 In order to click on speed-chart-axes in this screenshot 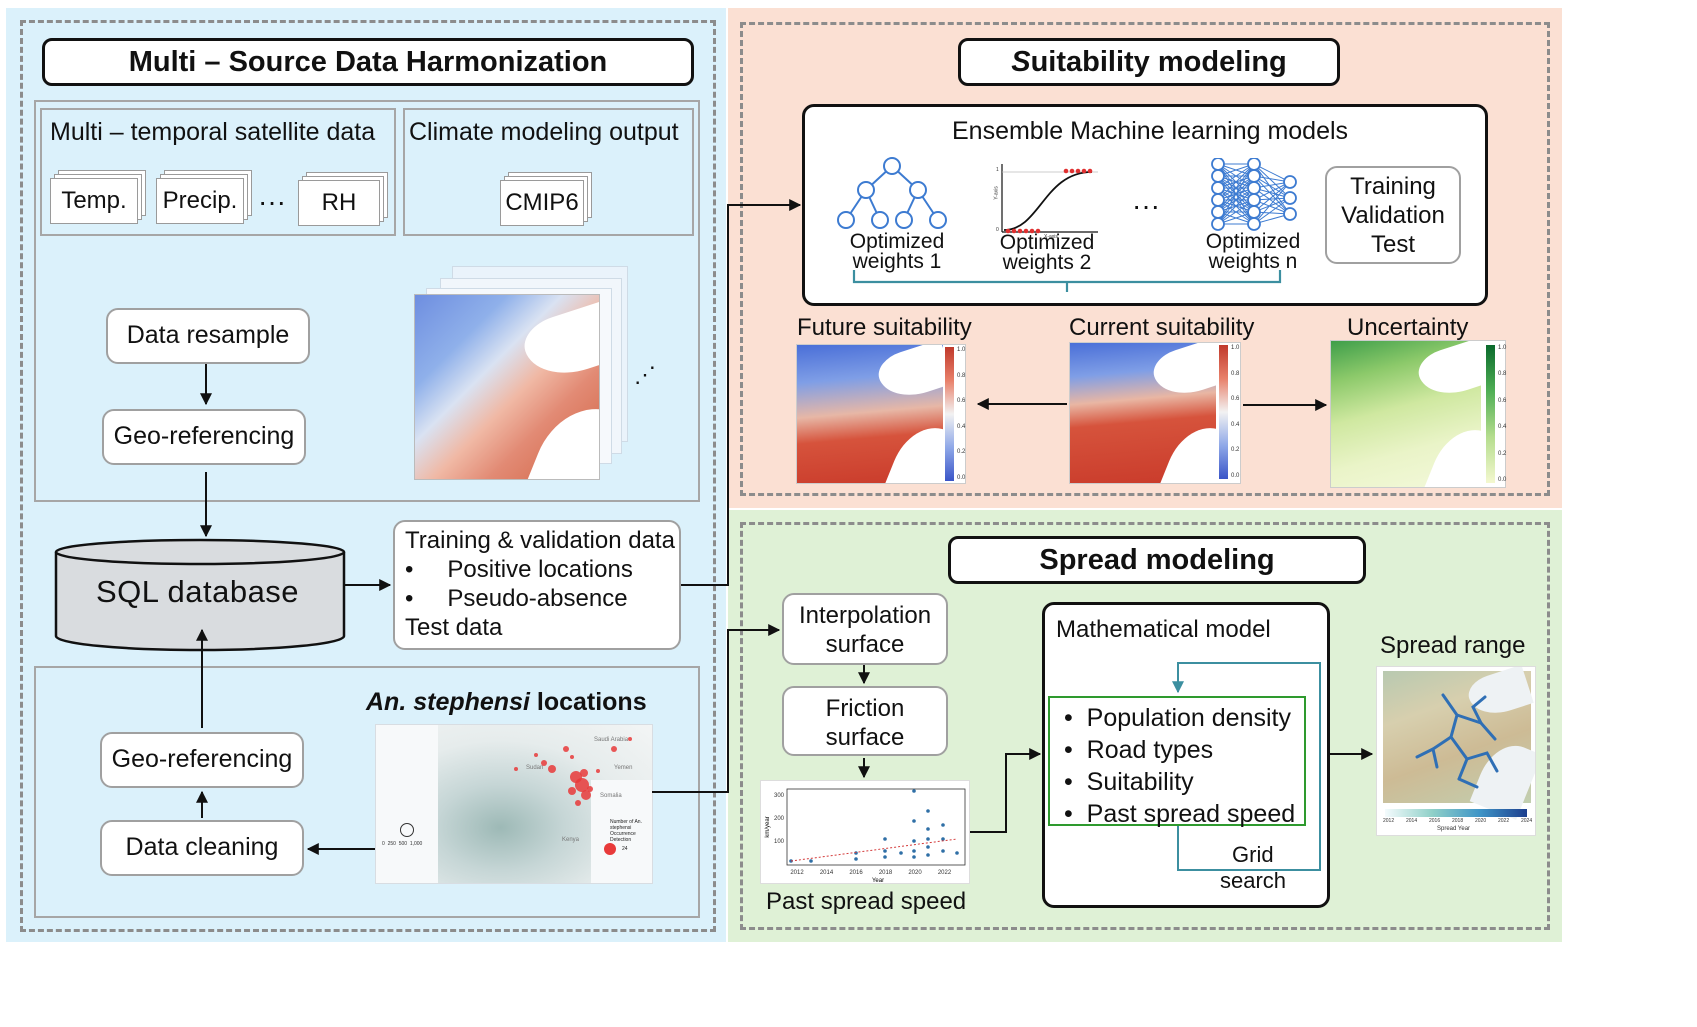, I will do `click(876, 827)`.